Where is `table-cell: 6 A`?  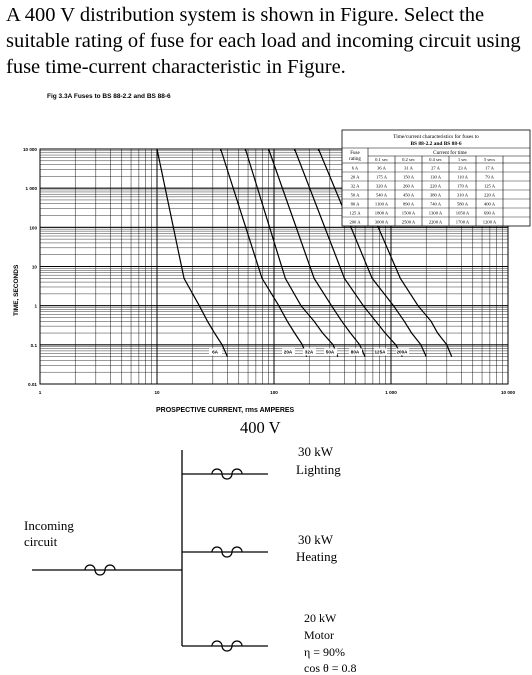 table-cell: 6 A is located at coordinates (355, 168).